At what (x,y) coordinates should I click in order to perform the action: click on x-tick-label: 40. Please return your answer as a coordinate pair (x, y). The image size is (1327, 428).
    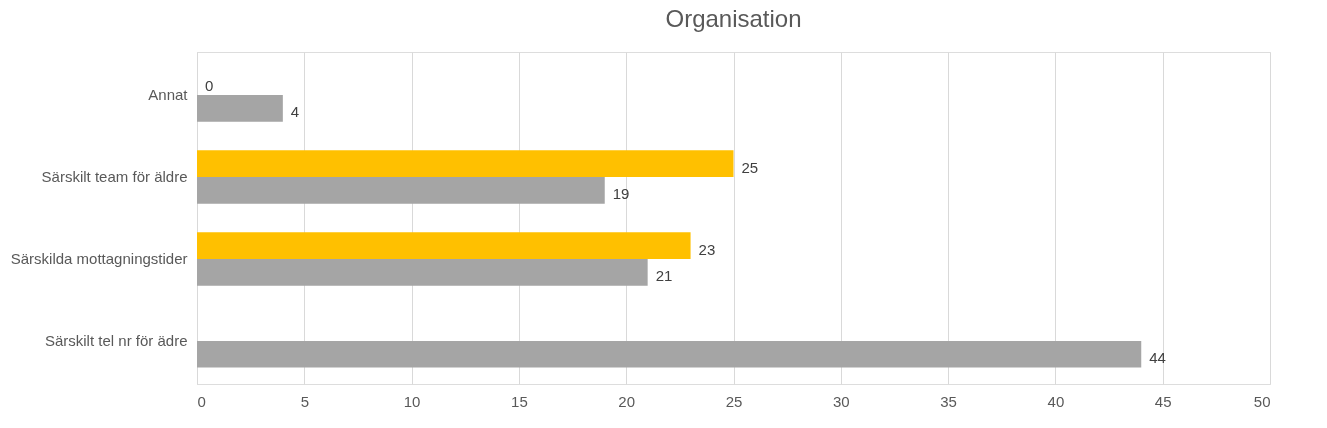
    Looking at the image, I should click on (1056, 401).